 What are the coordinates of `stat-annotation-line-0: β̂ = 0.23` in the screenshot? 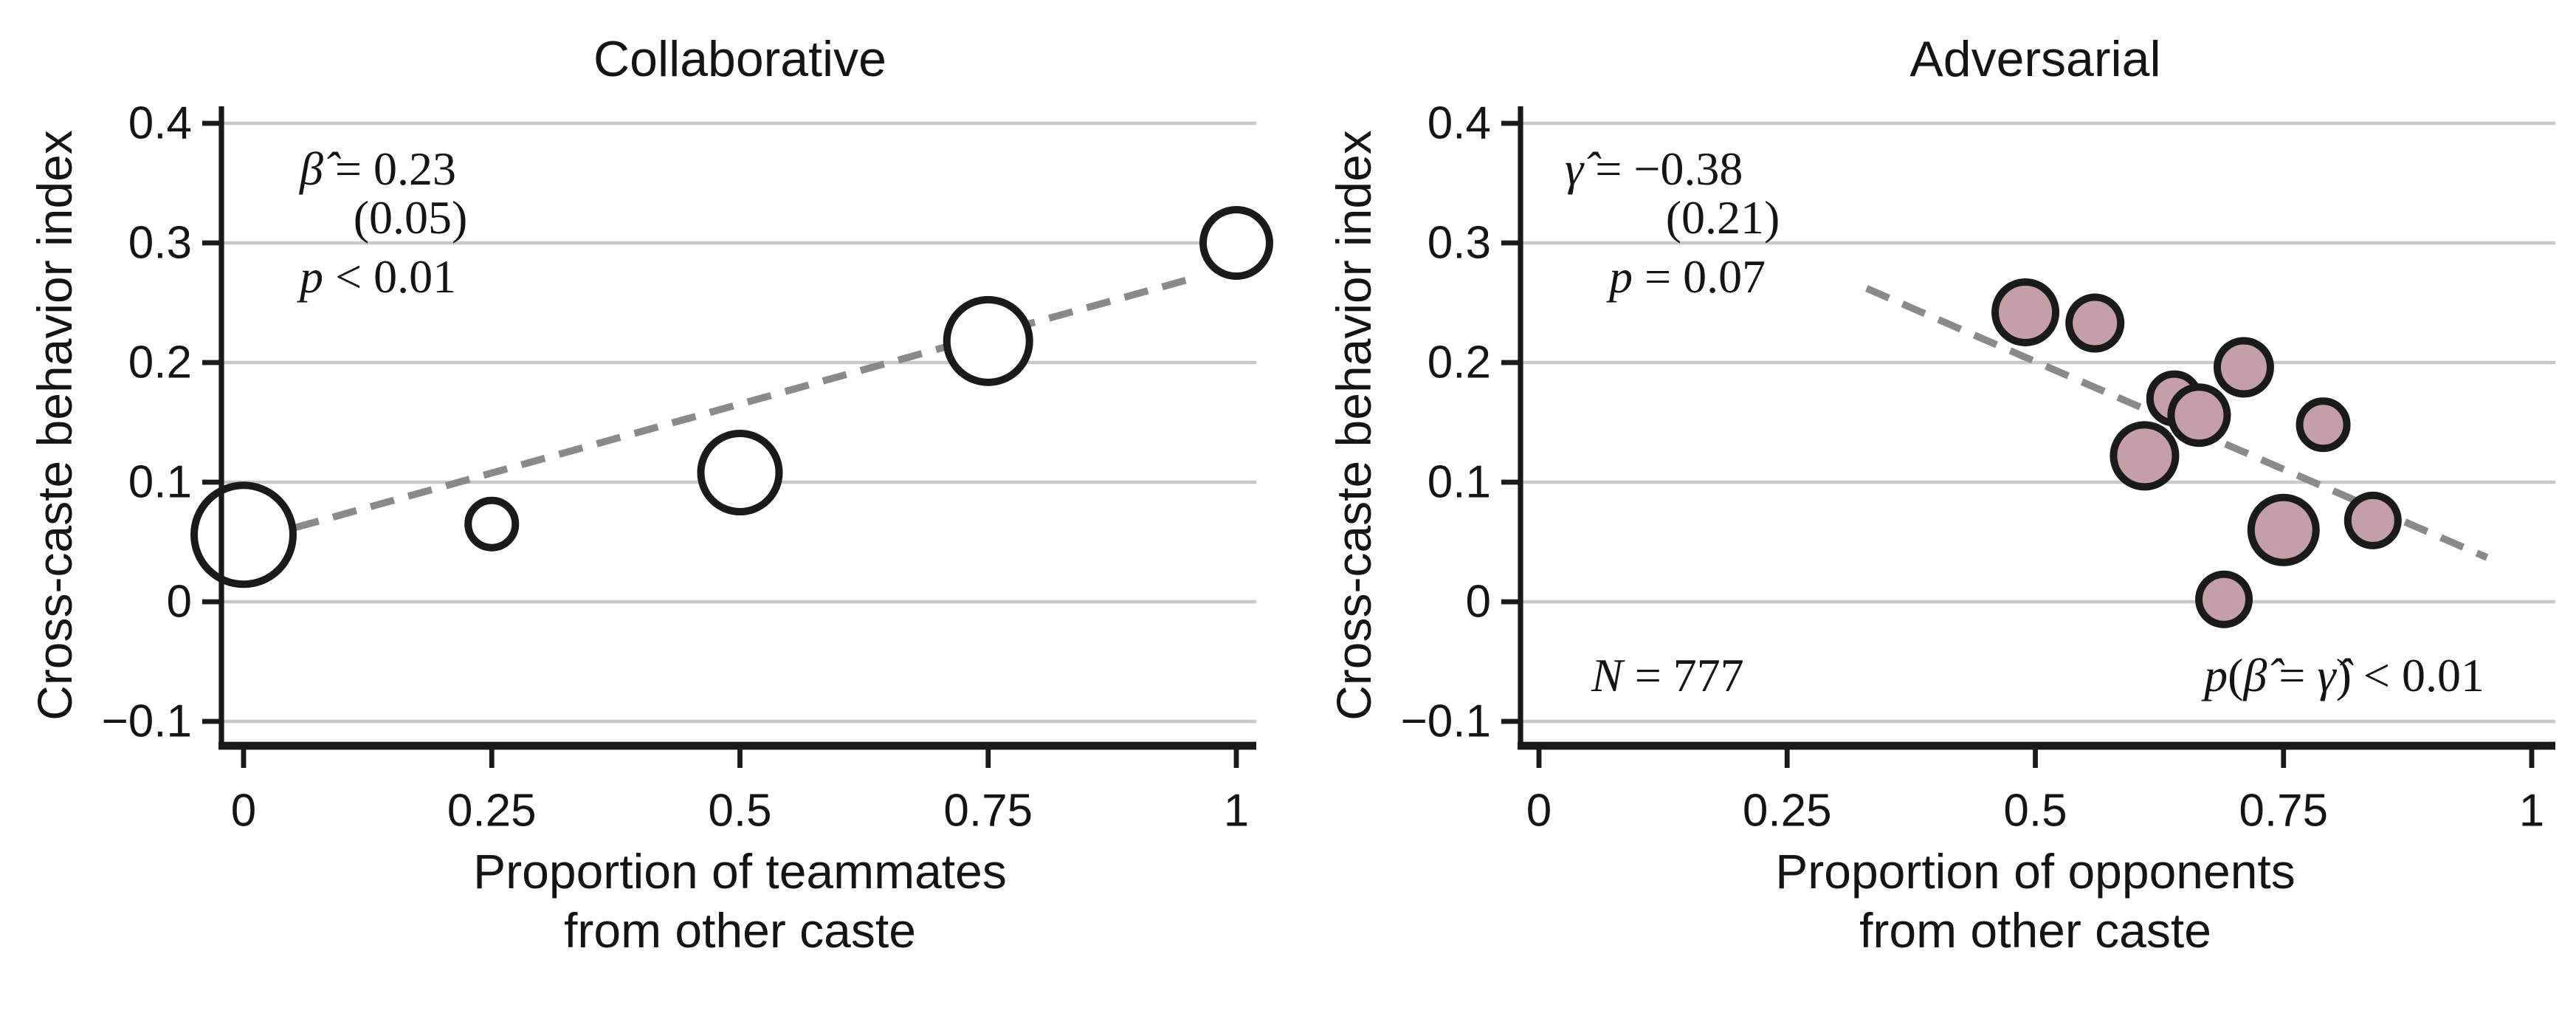 It's located at (377, 169).